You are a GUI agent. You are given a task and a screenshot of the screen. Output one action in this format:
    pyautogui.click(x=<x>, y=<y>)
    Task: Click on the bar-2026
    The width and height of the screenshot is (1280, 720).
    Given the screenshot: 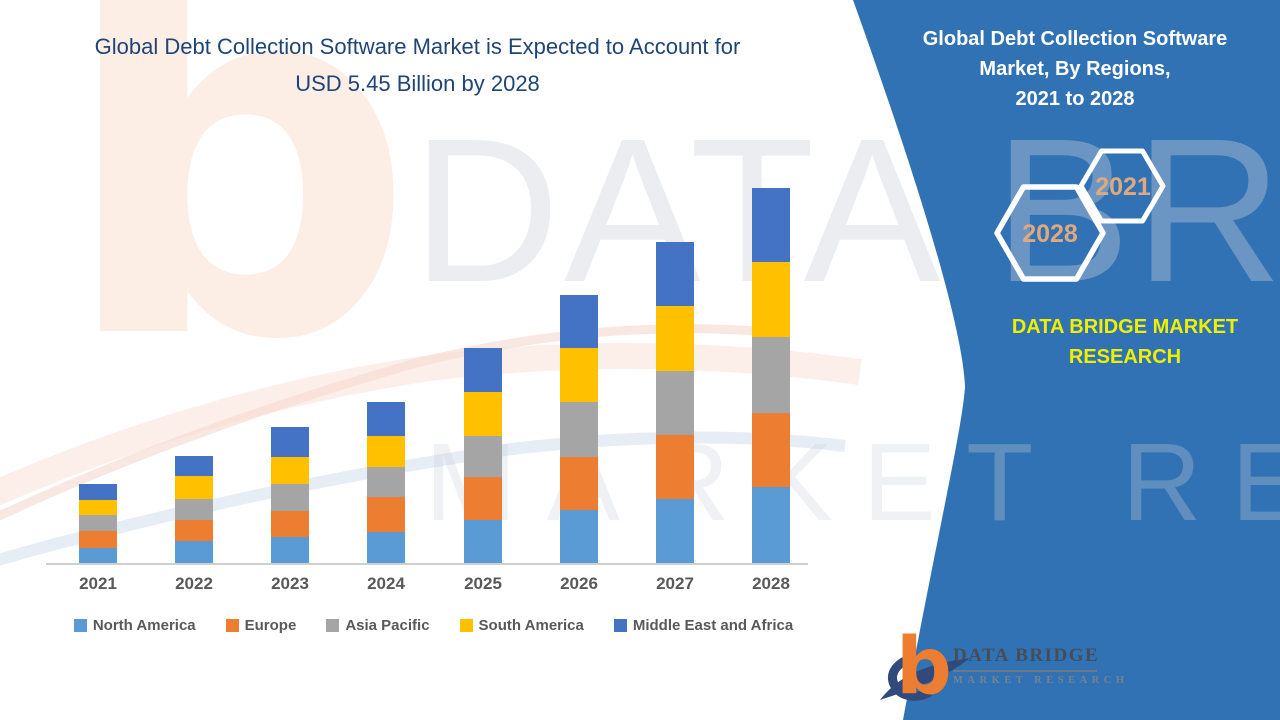 What is the action you would take?
    pyautogui.click(x=579, y=429)
    